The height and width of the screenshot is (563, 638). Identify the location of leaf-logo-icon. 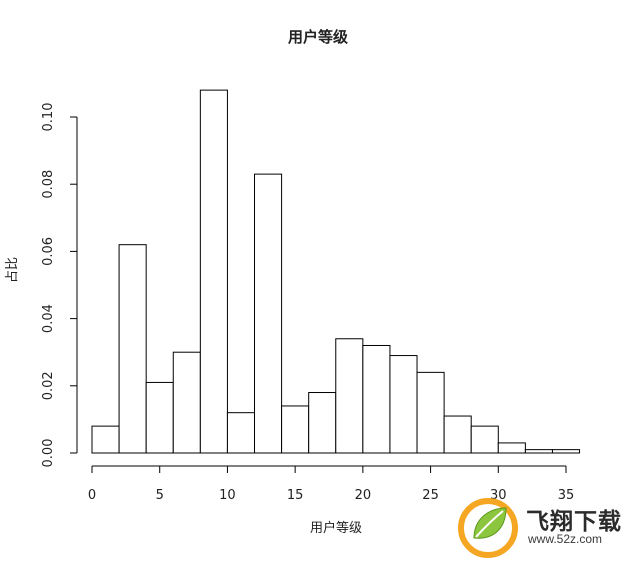
(488, 528).